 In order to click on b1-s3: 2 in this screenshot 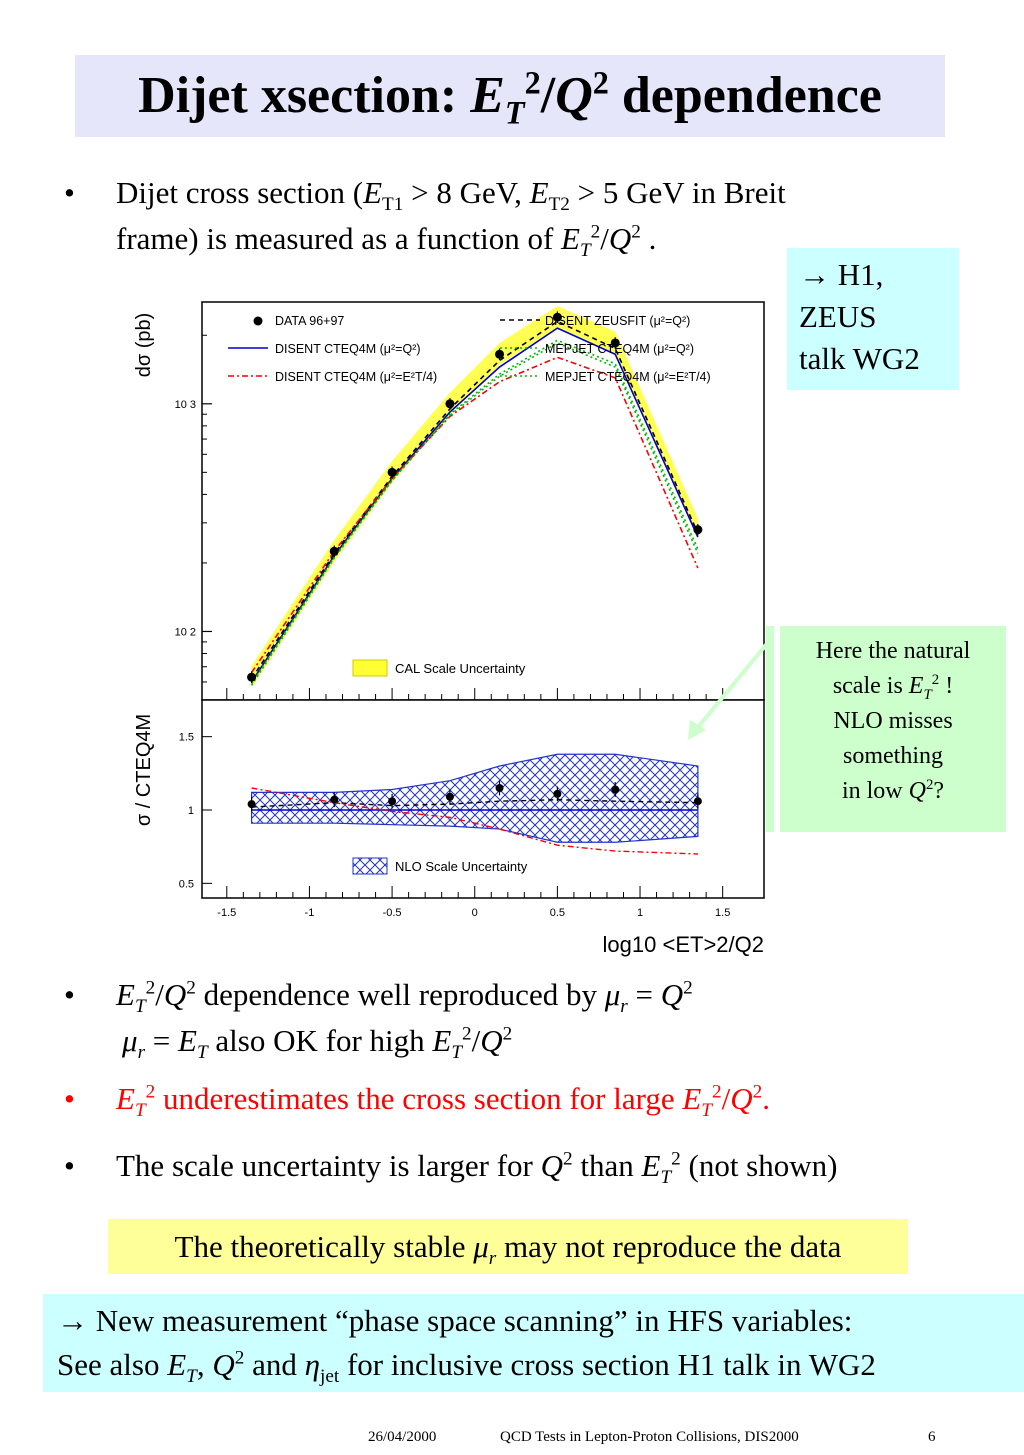, I will do `click(595, 232)`.